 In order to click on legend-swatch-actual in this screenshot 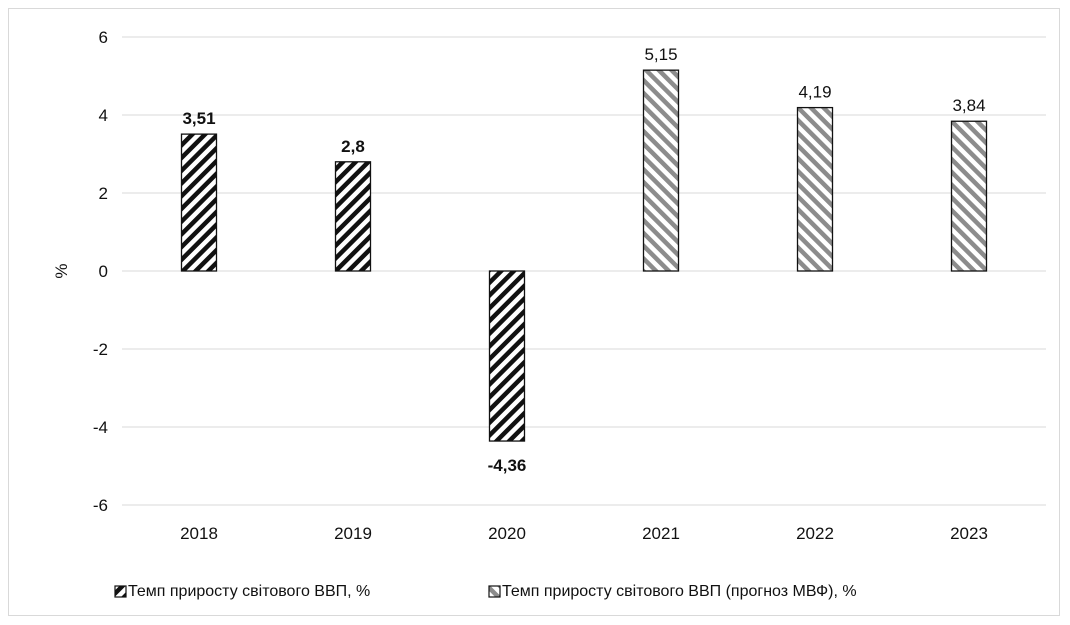, I will do `click(120, 591)`.